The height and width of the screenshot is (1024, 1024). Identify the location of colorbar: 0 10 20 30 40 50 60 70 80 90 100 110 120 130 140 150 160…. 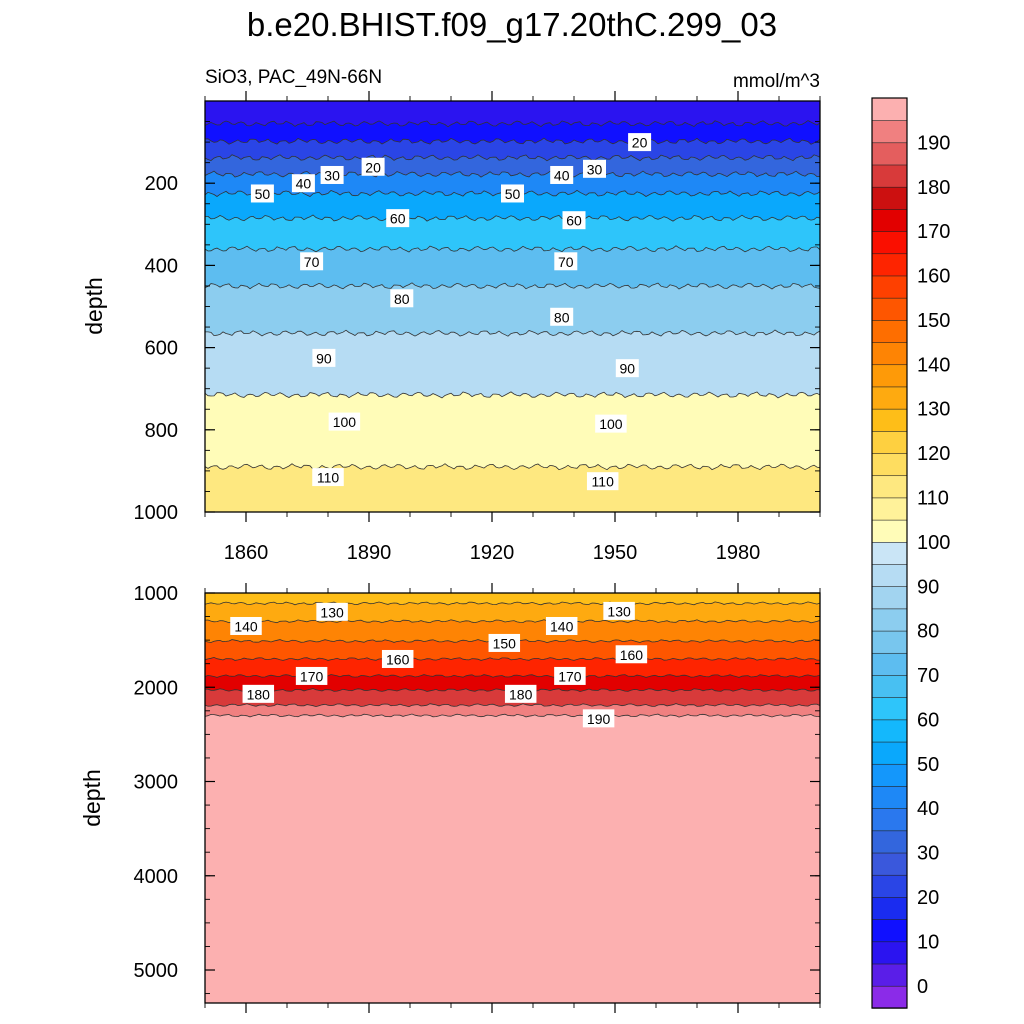
(910, 553).